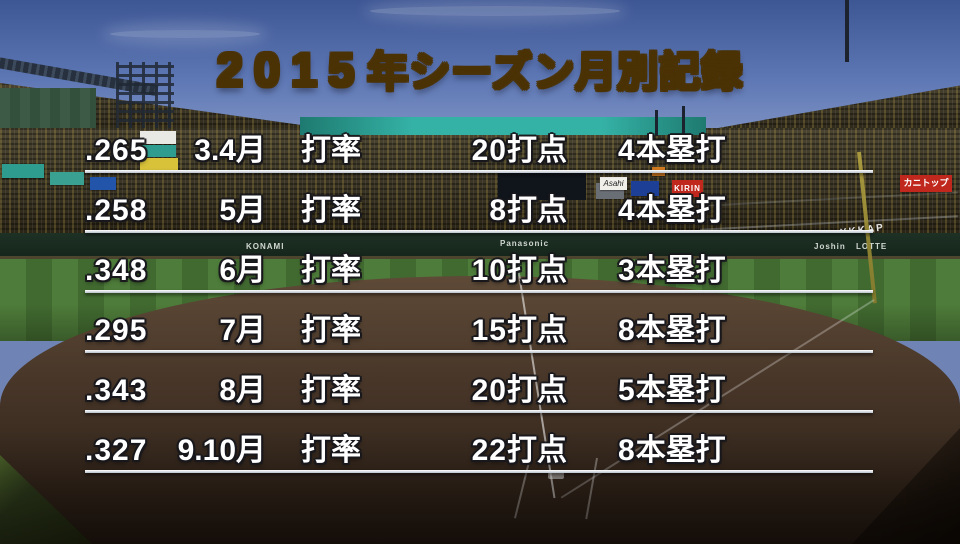 This screenshot has width=960, height=544. I want to click on record-avg-value: .327, so click(116, 450).